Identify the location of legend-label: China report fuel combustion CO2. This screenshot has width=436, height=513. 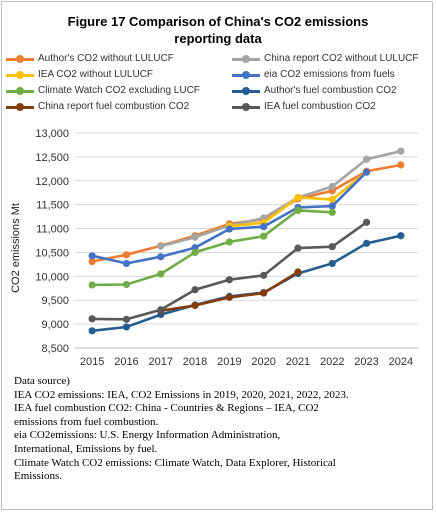
(114, 106).